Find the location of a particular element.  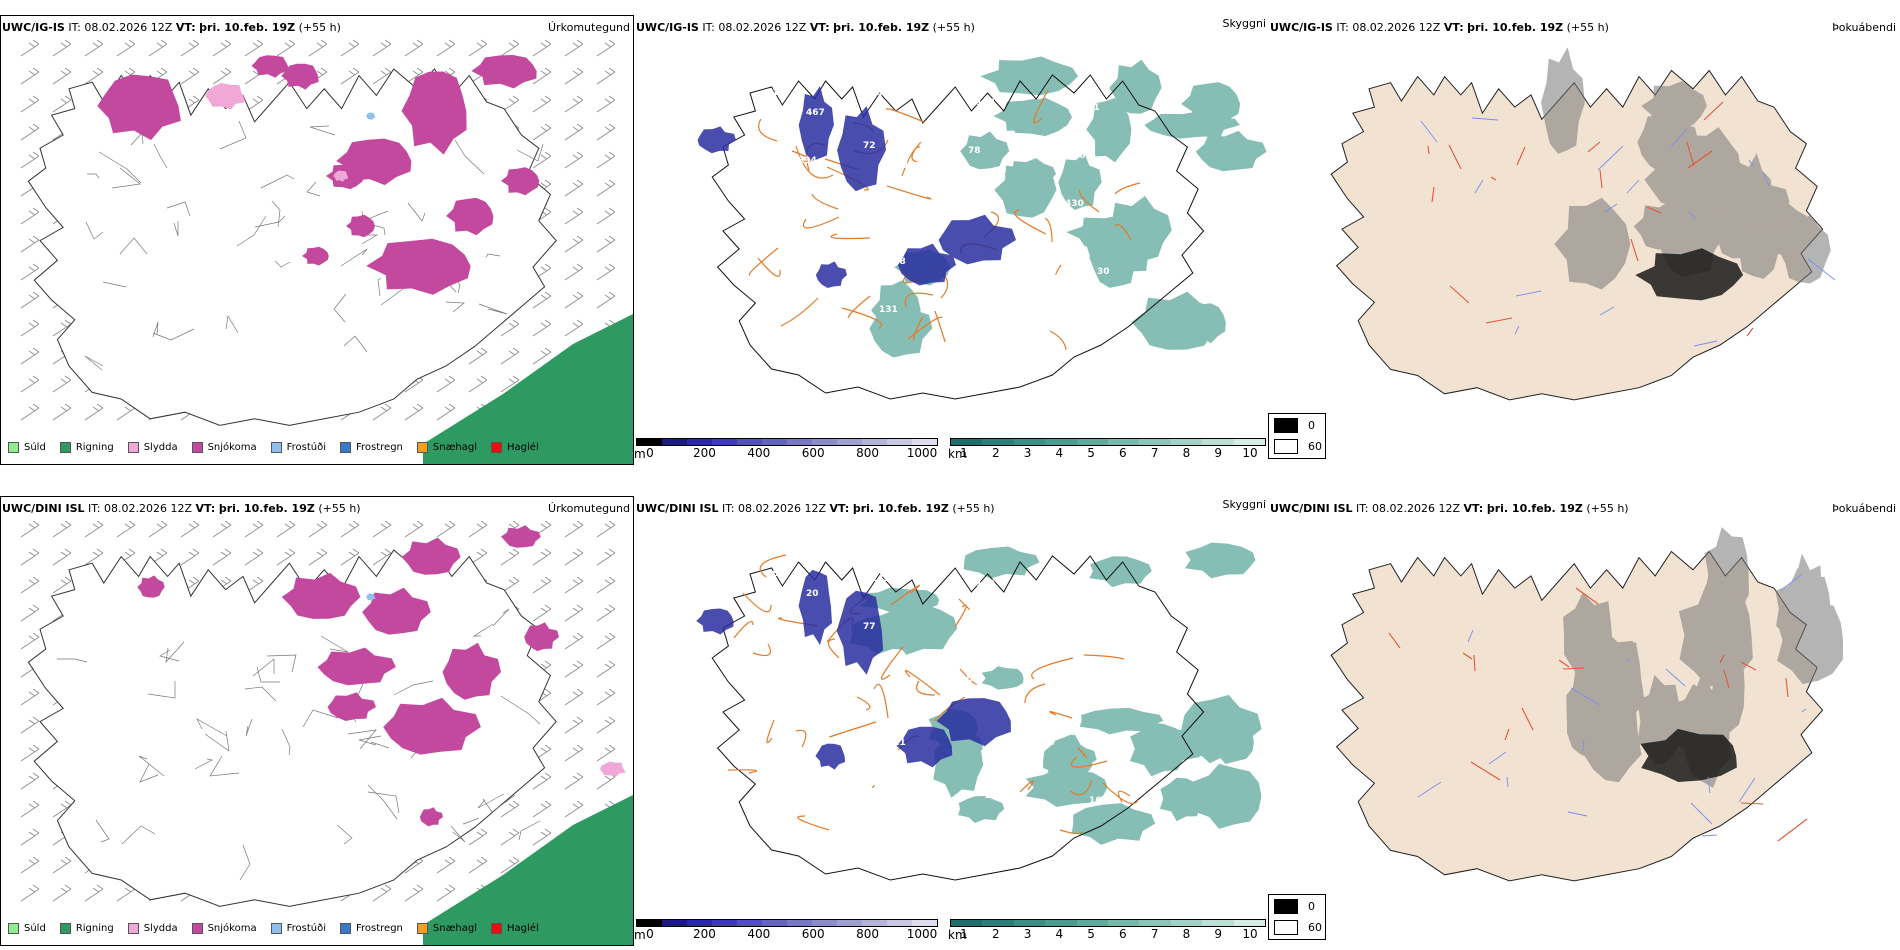

legend-item: Rigning is located at coordinates (86, 928).